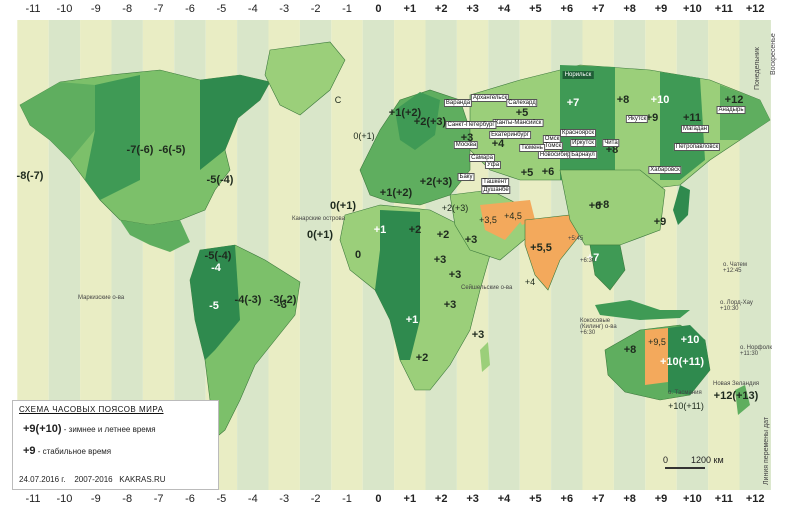 Image resolution: width=790 pixels, height=512 pixels. I want to click on label-finland: +2(+3), so click(430, 122).